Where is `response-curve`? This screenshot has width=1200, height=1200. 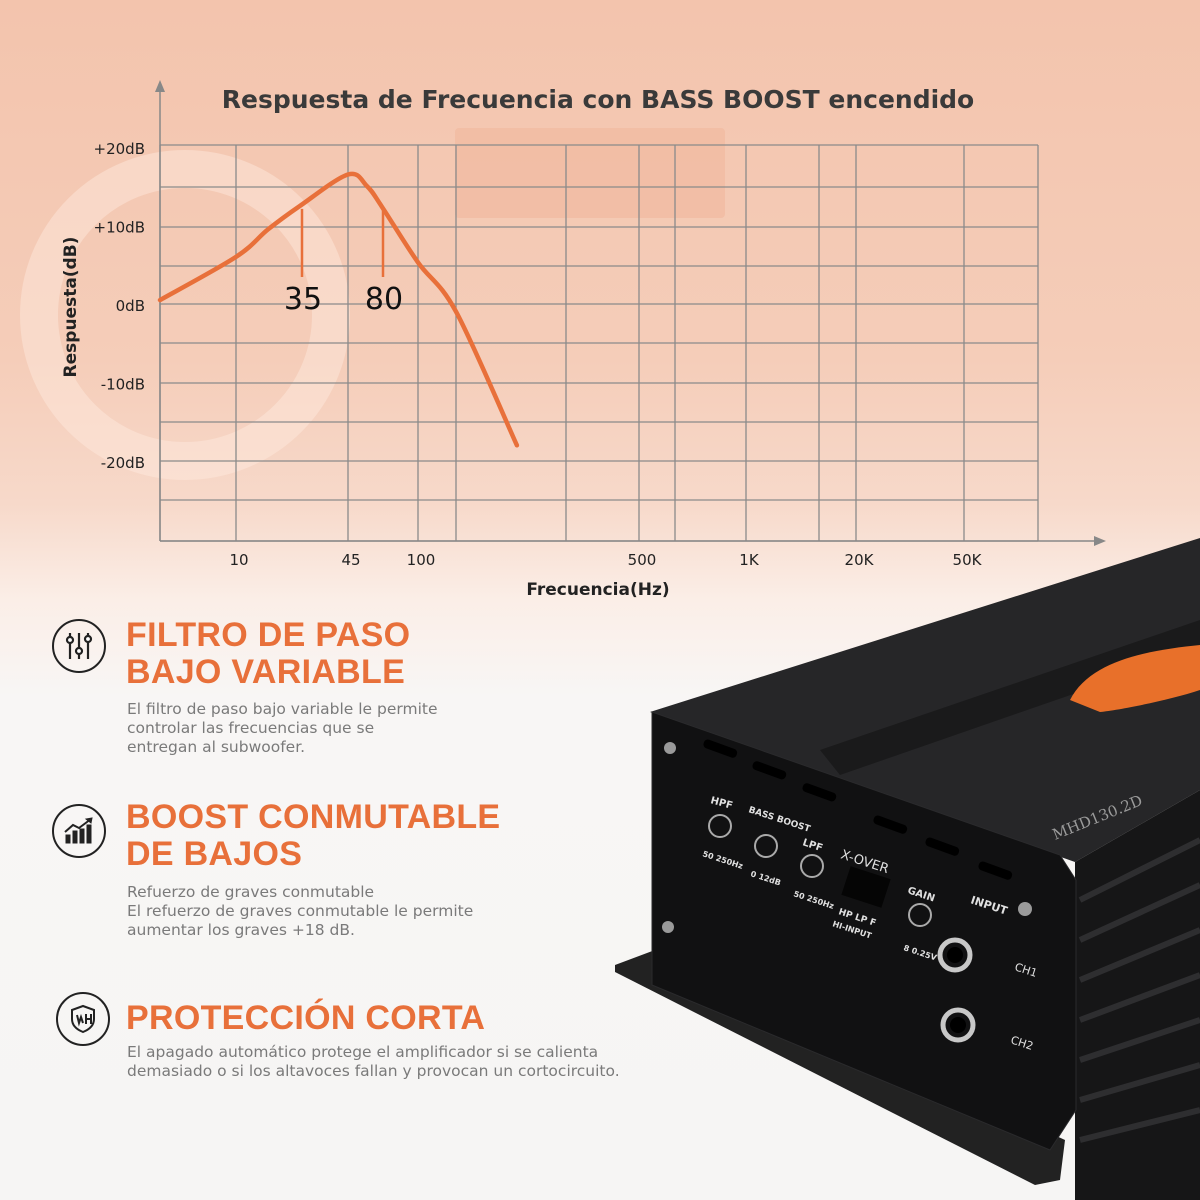
response-curve is located at coordinates (338, 309).